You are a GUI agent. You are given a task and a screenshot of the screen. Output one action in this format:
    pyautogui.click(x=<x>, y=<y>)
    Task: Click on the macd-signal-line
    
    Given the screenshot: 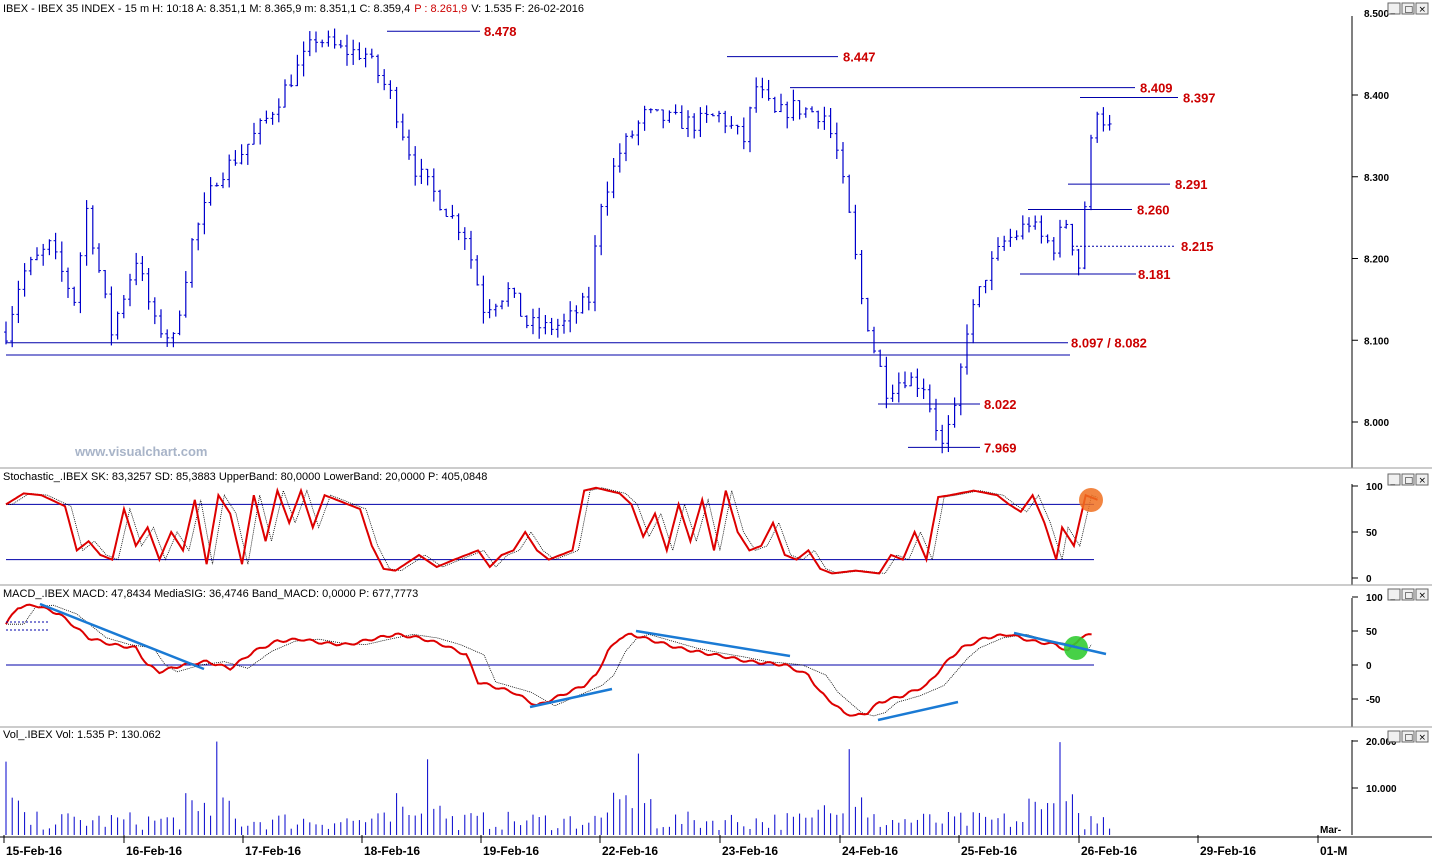 What is the action you would take?
    pyautogui.click(x=549, y=660)
    